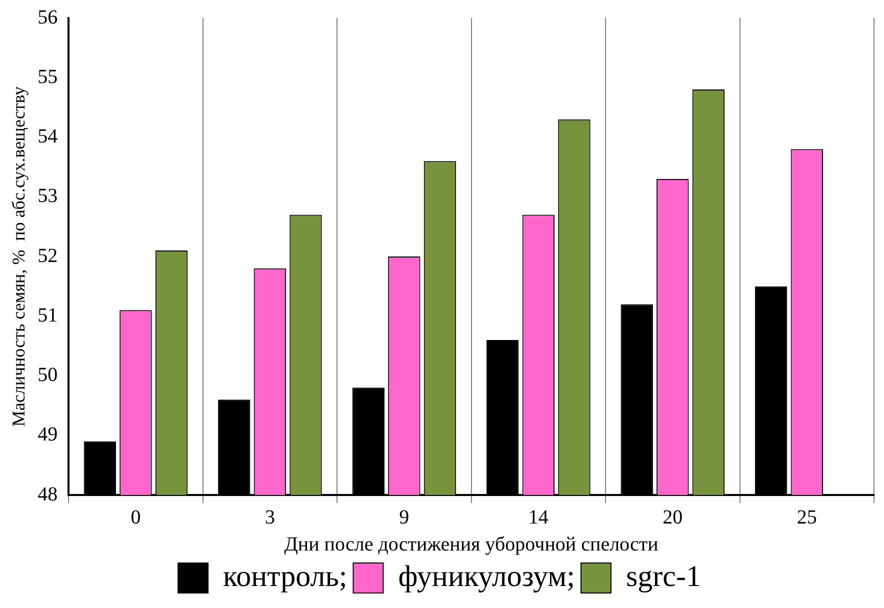  I want to click on y-tick-label: 55, so click(48, 77).